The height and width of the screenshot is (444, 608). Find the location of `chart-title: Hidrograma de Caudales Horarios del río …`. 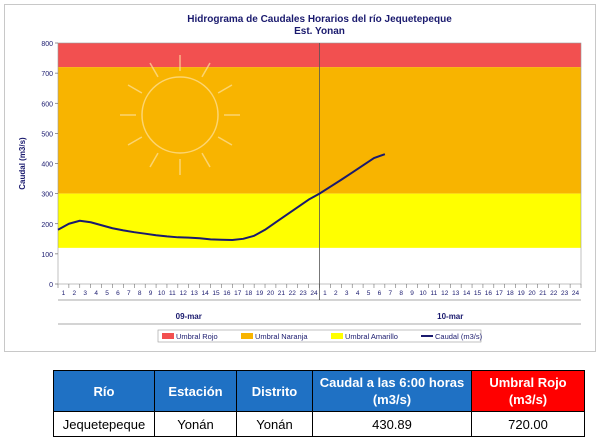

chart-title: Hidrograma de Caudales Horarios del río … is located at coordinates (319, 19).